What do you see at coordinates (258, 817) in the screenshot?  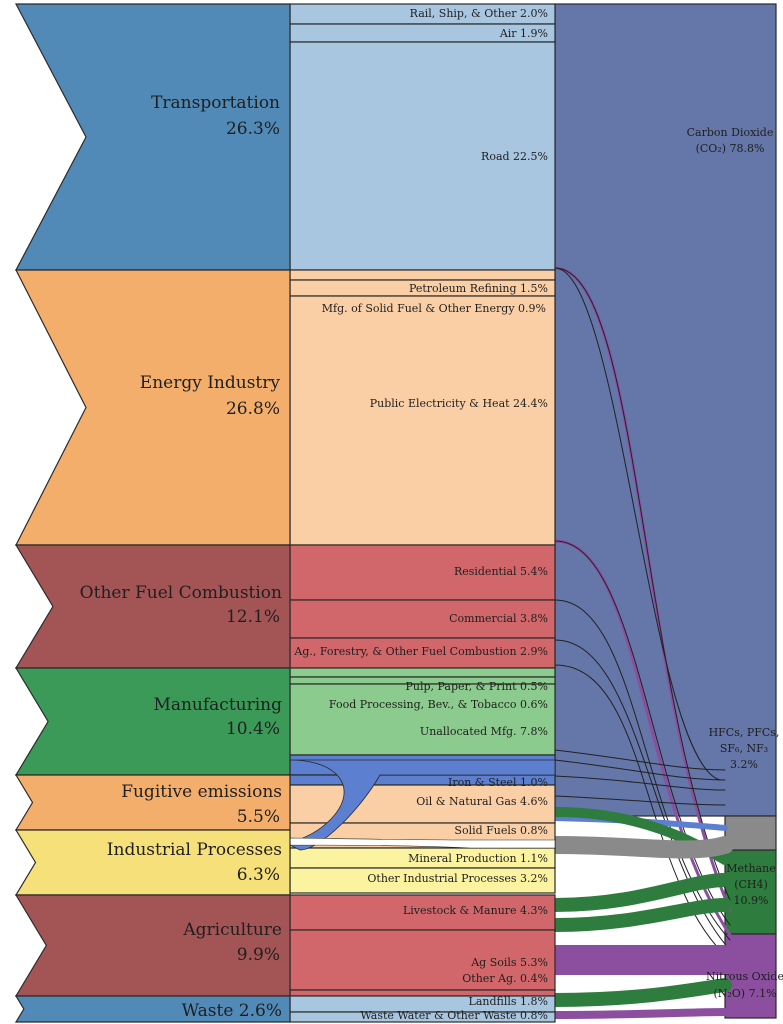 I see `sector-share: 5.5%` at bounding box center [258, 817].